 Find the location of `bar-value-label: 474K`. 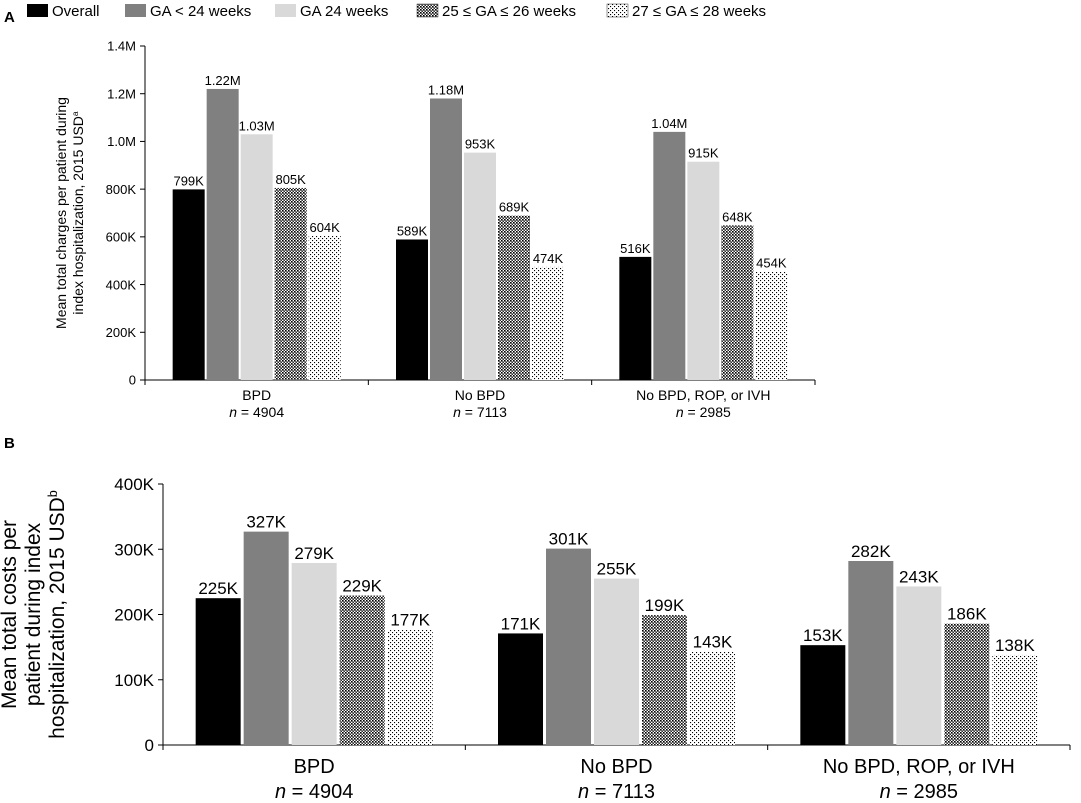

bar-value-label: 474K is located at coordinates (548, 258).